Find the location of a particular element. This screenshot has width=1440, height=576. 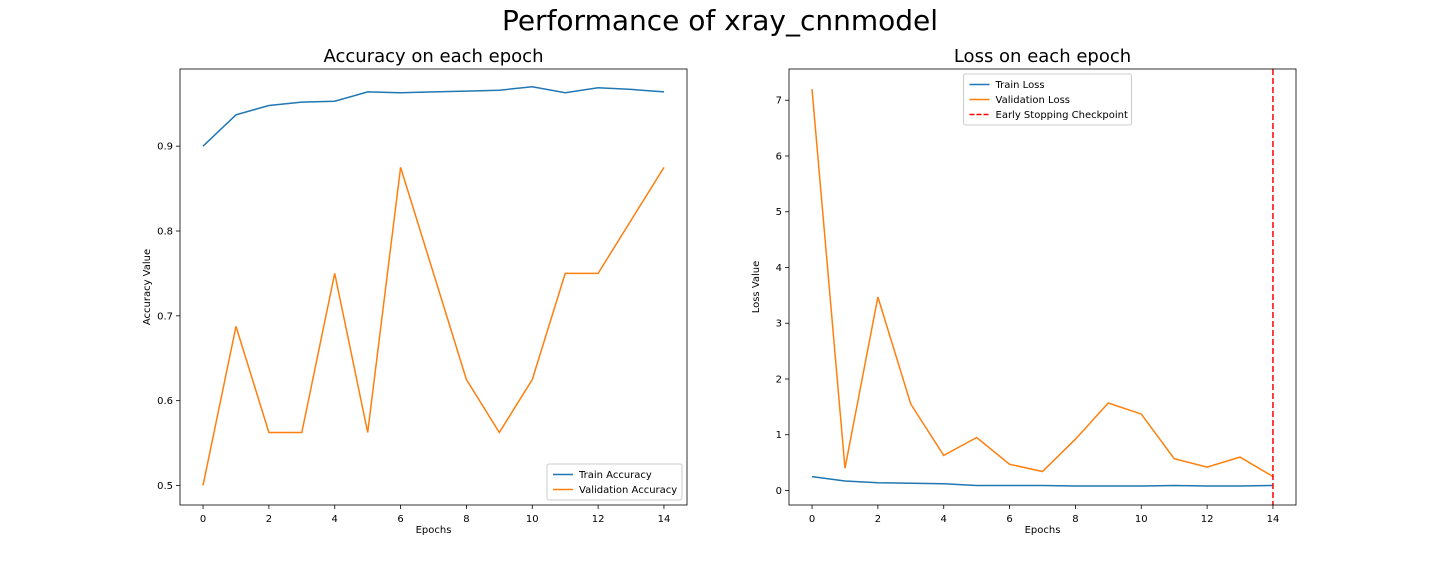

chart-title: Loss on each epoch is located at coordinates (1042, 56).